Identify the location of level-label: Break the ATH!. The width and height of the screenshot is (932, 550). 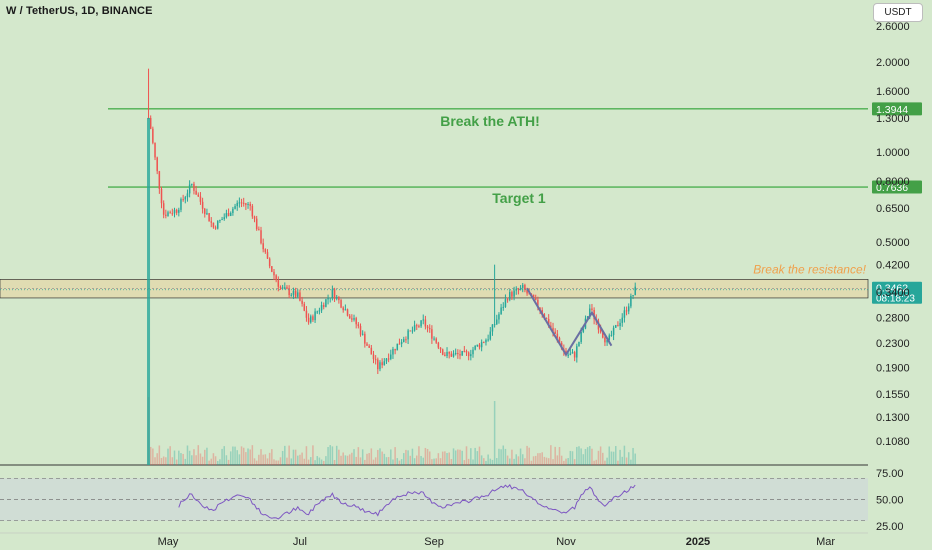
(490, 121).